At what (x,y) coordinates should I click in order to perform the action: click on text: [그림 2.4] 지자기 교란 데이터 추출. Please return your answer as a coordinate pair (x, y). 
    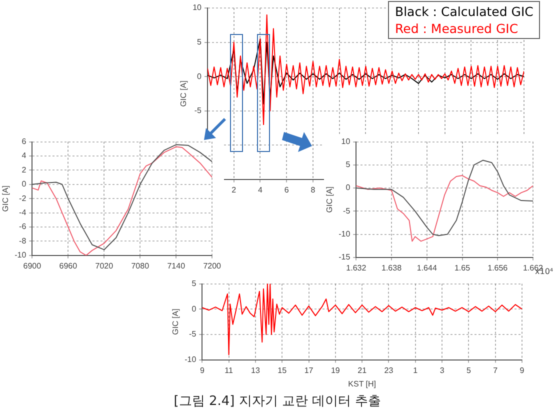
    Looking at the image, I should click on (277, 401).